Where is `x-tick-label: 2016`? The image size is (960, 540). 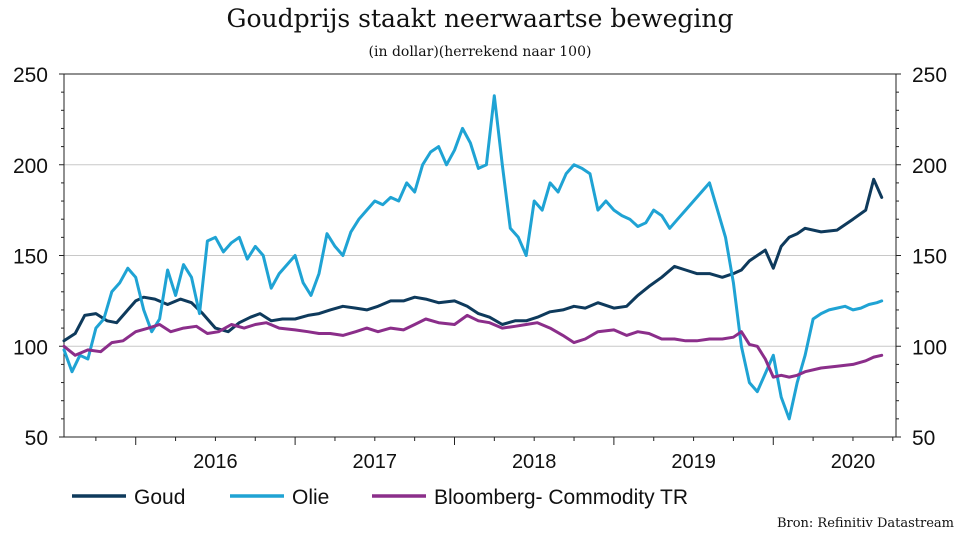 x-tick-label: 2016 is located at coordinates (215, 462).